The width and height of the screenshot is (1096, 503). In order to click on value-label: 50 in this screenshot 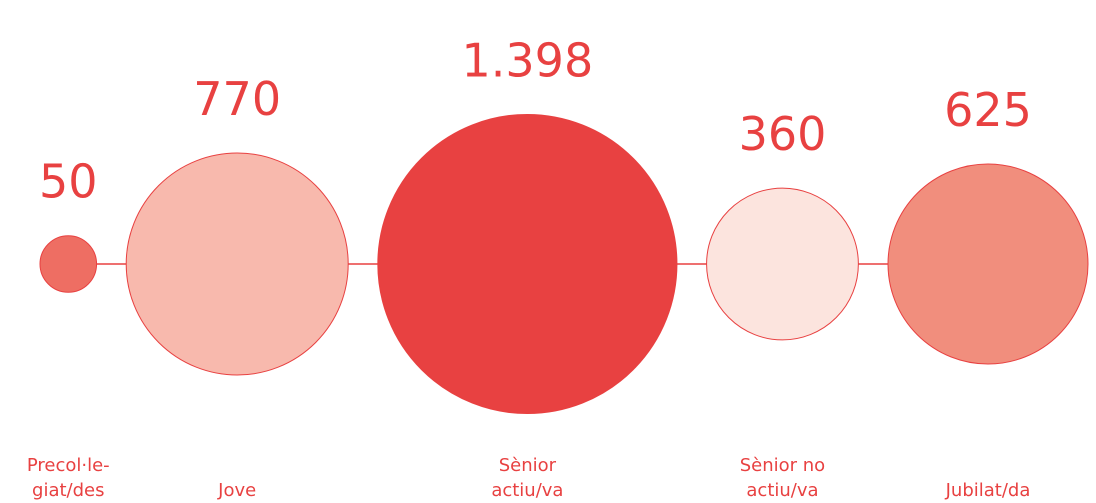, I will do `click(68, 182)`.